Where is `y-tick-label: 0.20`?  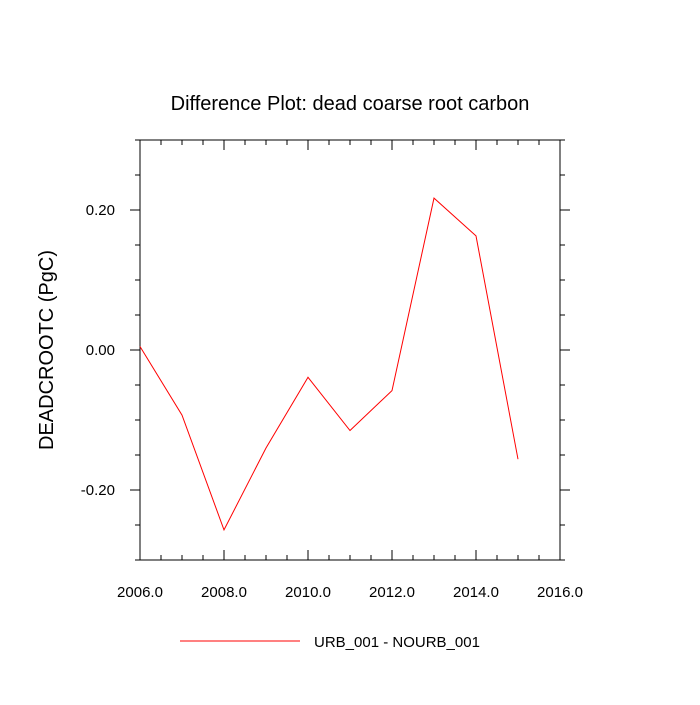
y-tick-label: 0.20 is located at coordinates (100, 210).